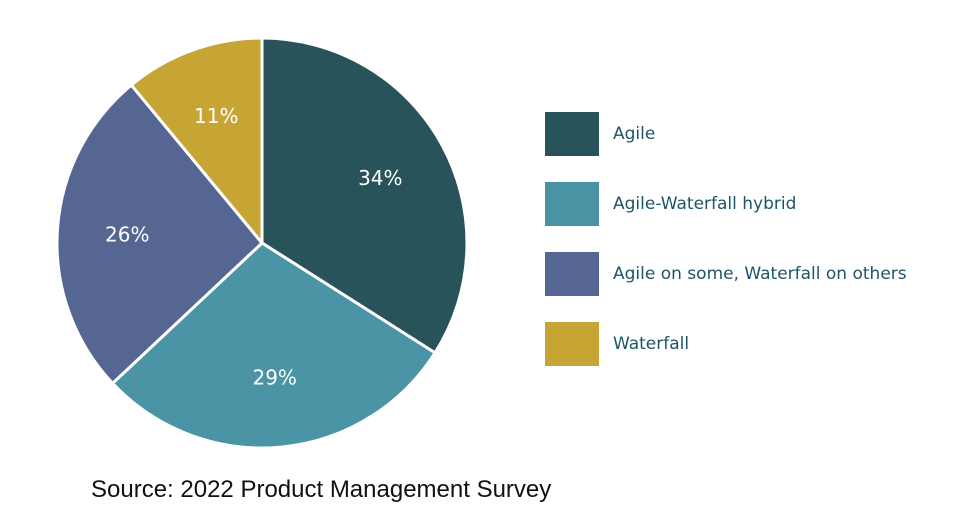  I want to click on data-label-agile-waterfall-hybrid: 29%, so click(274, 377).